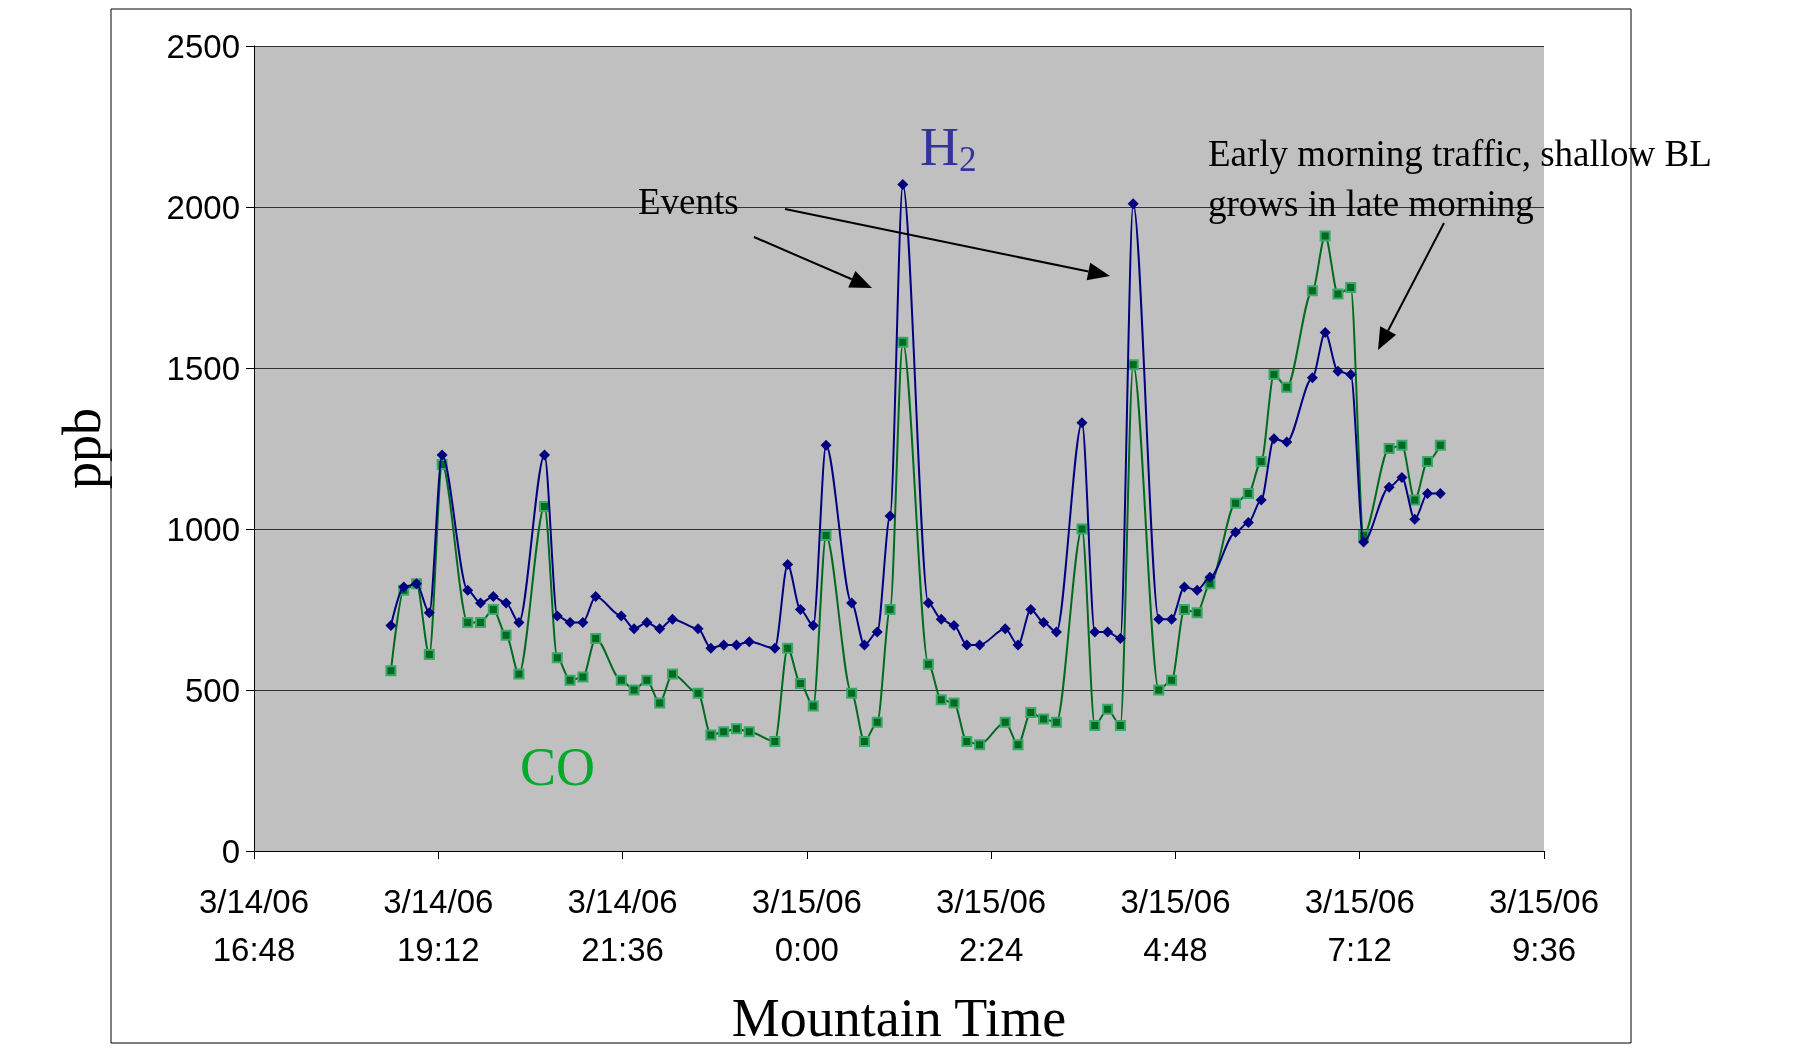 The width and height of the screenshot is (1797, 1050). I want to click on y-tick-label: 1500, so click(203, 368).